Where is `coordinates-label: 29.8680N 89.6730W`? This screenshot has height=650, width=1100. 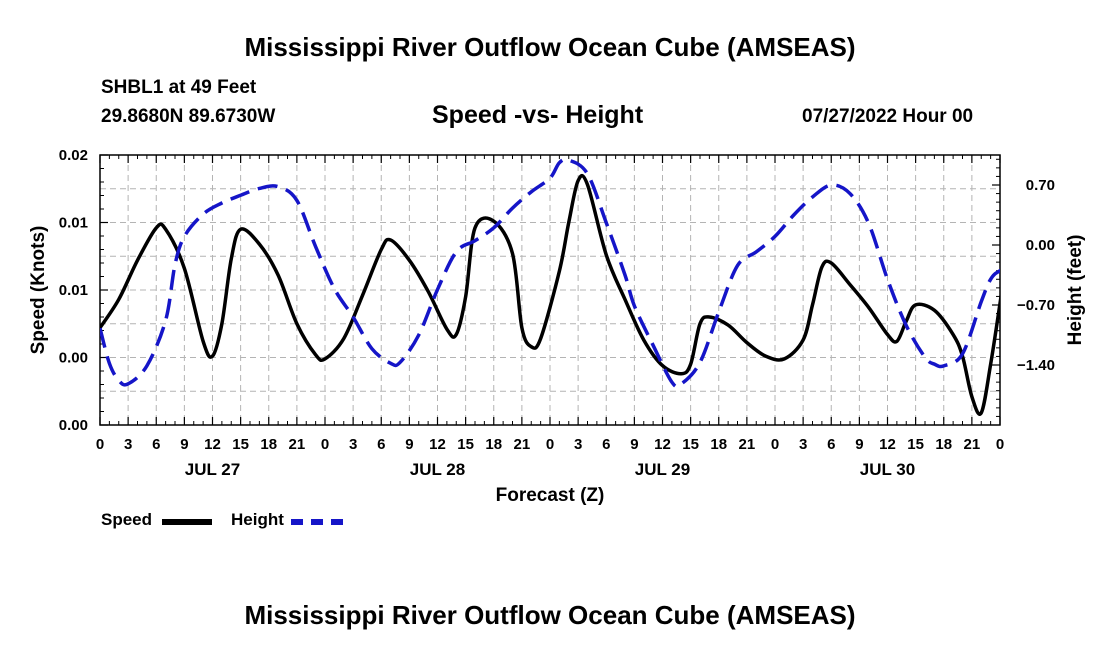 coordinates-label: 29.8680N 89.6730W is located at coordinates (188, 116).